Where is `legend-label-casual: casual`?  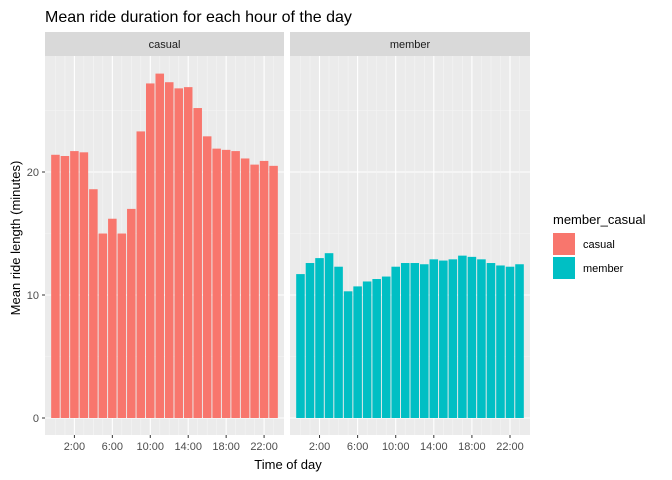
legend-label-casual: casual is located at coordinates (599, 245).